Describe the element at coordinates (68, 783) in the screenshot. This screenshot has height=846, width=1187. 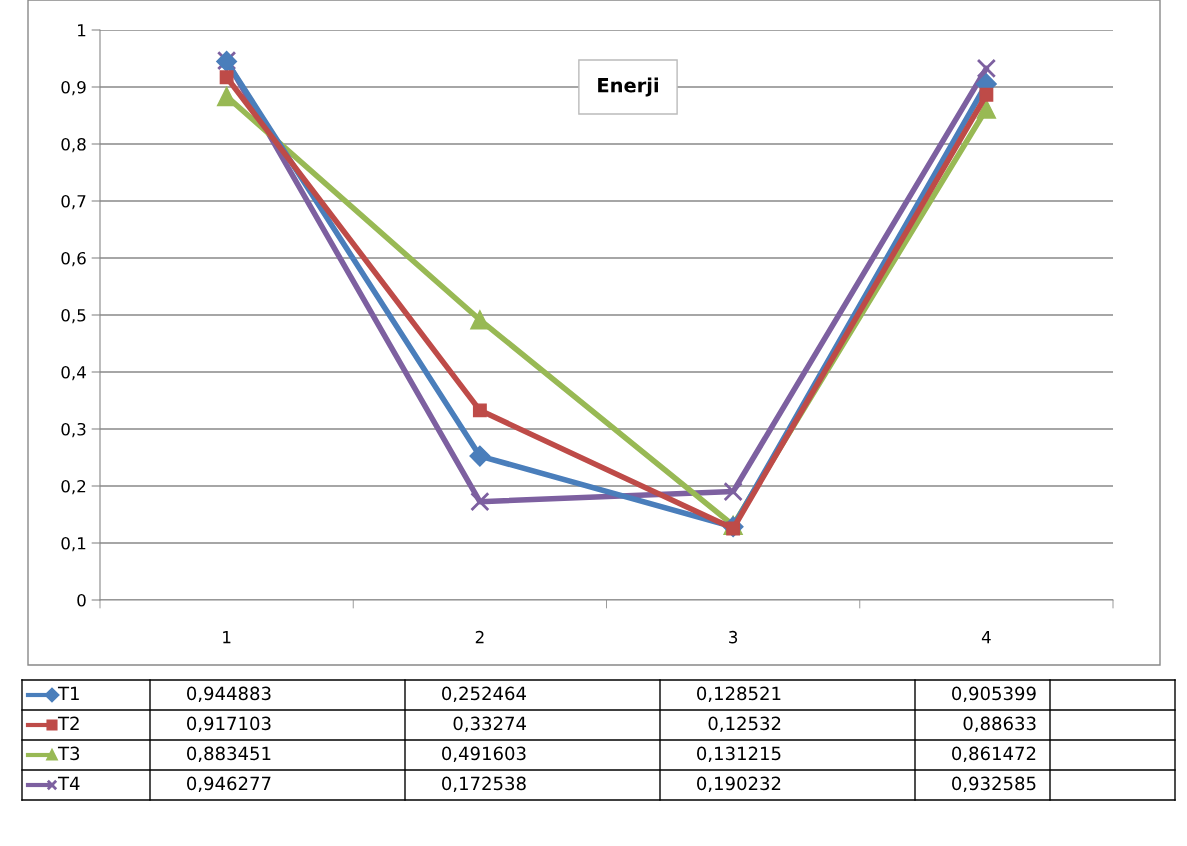
I see `legend-label: T4` at that location.